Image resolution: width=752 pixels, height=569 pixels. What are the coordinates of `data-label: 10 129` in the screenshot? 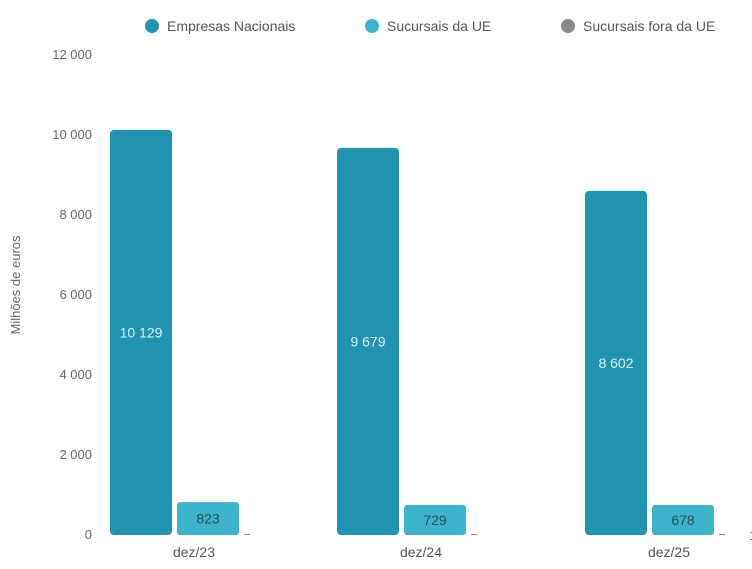 It's located at (141, 332).